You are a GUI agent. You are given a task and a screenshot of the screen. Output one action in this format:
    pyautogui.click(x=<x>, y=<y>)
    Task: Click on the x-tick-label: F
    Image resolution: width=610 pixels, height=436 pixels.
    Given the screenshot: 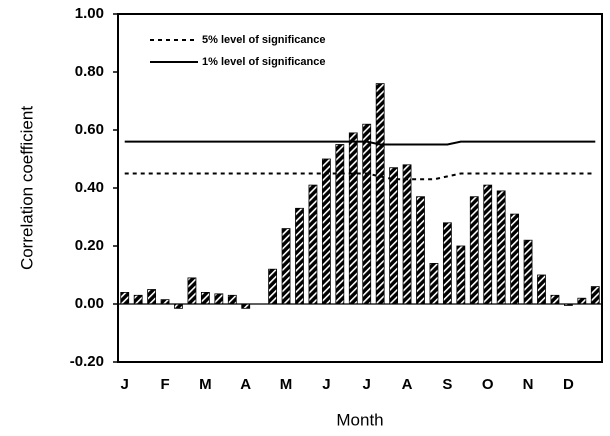 What is the action you would take?
    pyautogui.click(x=164, y=384)
    